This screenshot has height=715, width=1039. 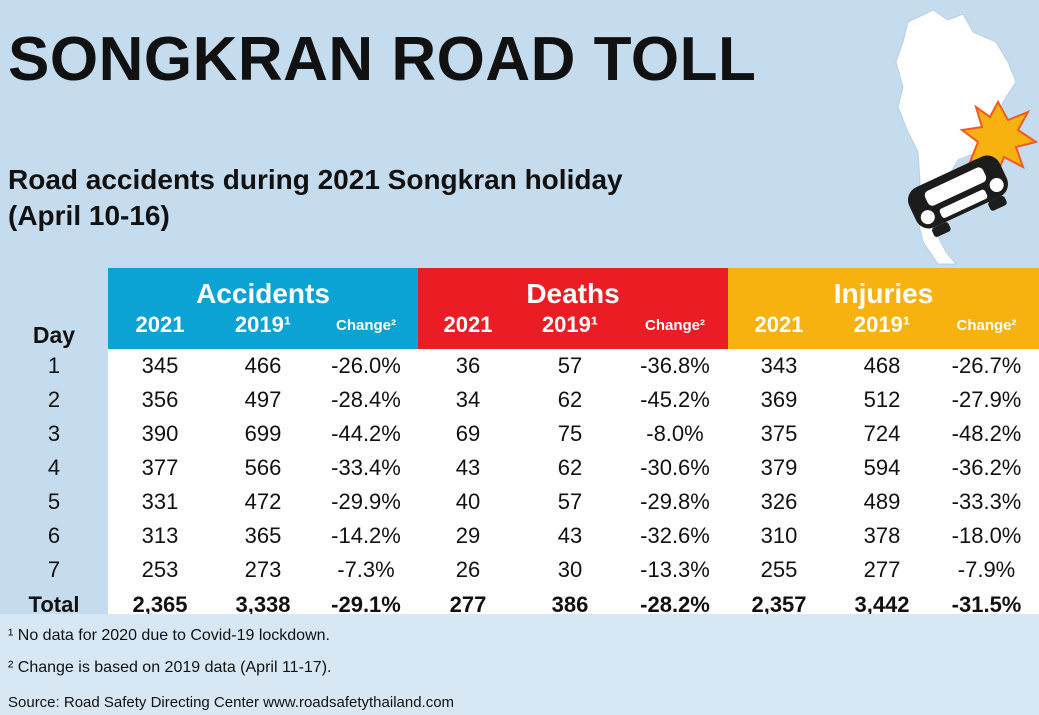 What do you see at coordinates (882, 502) in the screenshot?
I see `injuries-2019-cell: 489` at bounding box center [882, 502].